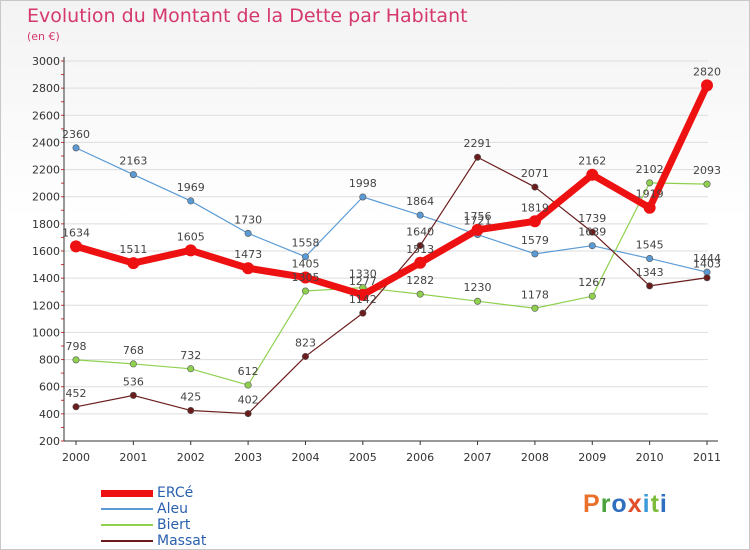 The height and width of the screenshot is (550, 750). I want to click on x-tick-label: 2007, so click(478, 457).